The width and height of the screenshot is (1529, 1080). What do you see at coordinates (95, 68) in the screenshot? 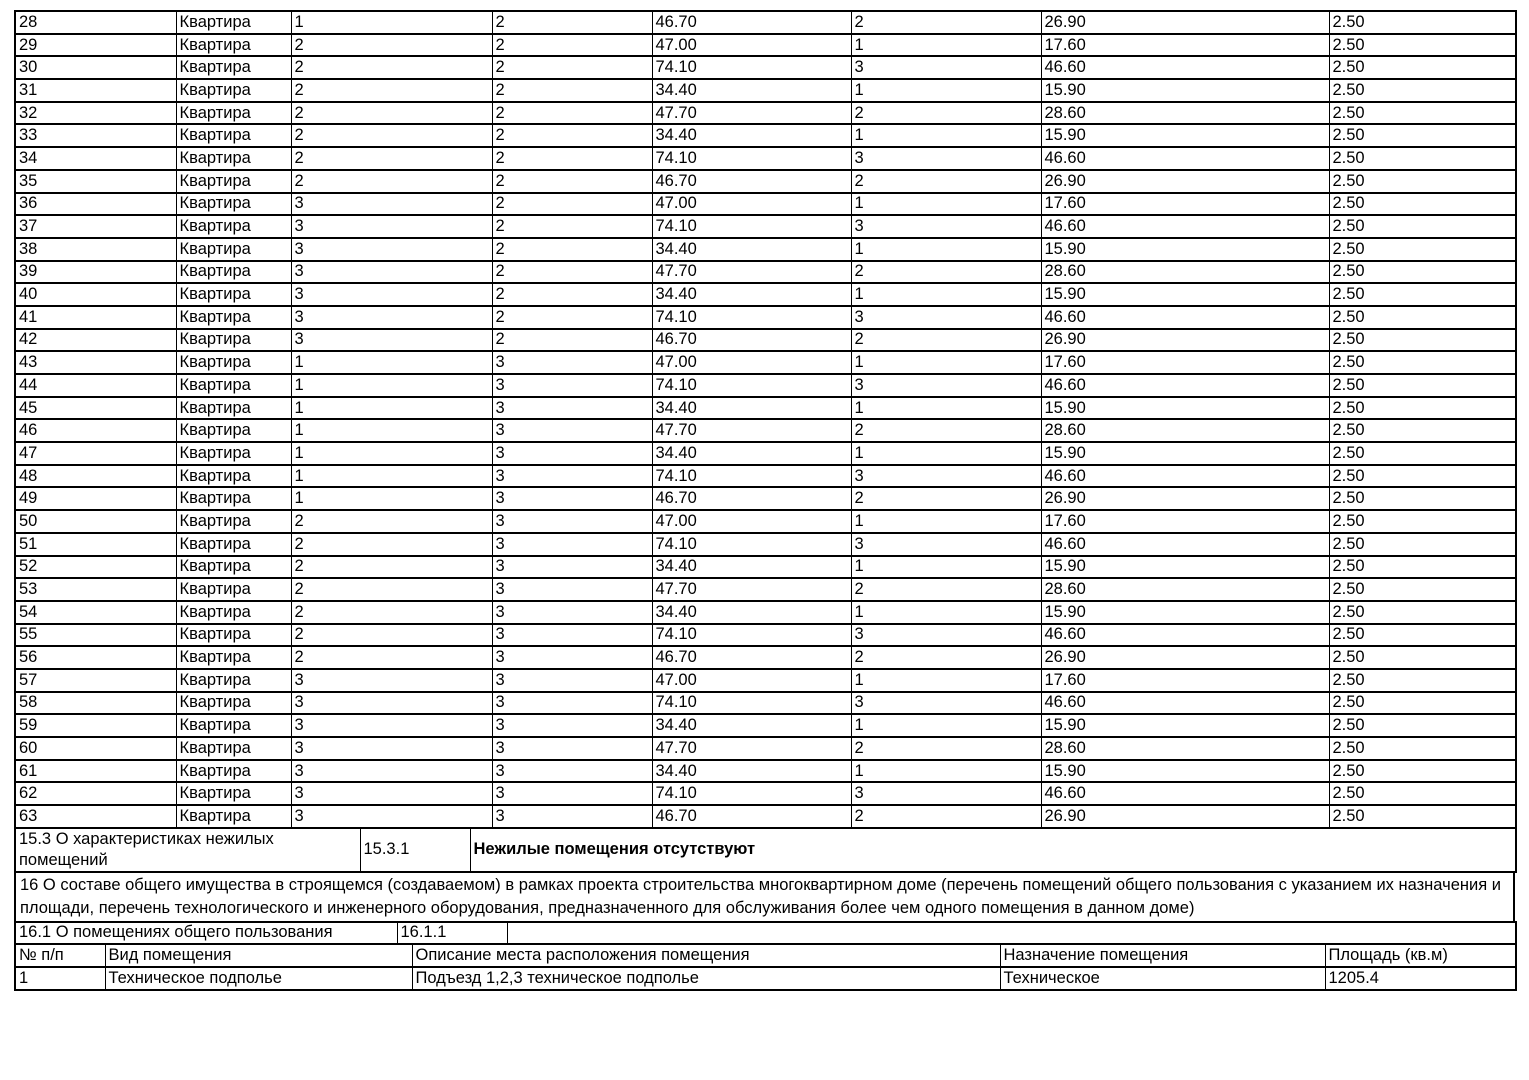
I see `apartment-row-cell: 30` at bounding box center [95, 68].